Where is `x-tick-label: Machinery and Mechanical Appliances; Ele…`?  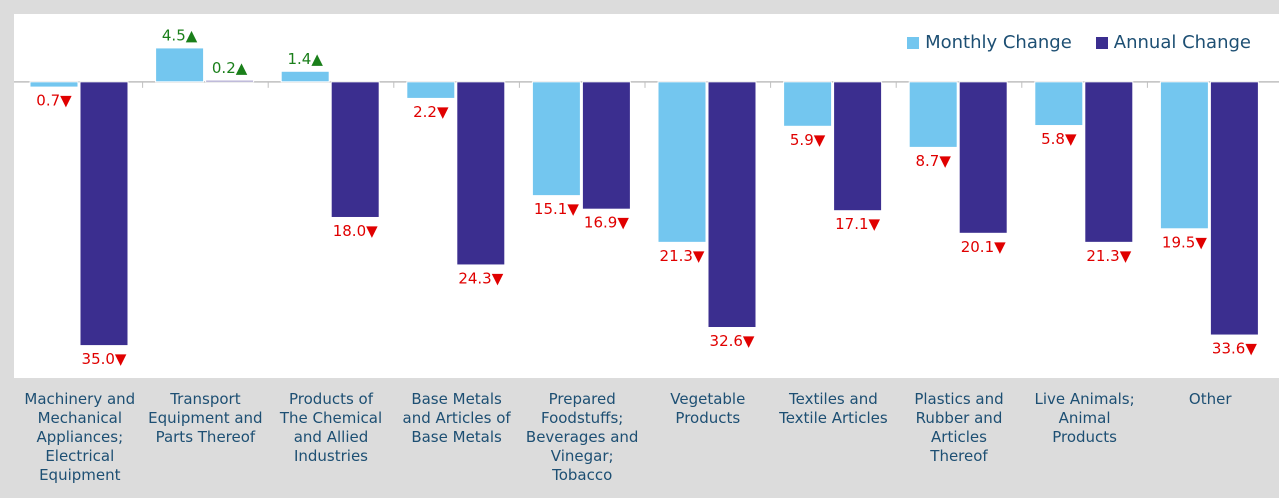 x-tick-label: Machinery and Mechanical Appliances; Ele… is located at coordinates (80, 437).